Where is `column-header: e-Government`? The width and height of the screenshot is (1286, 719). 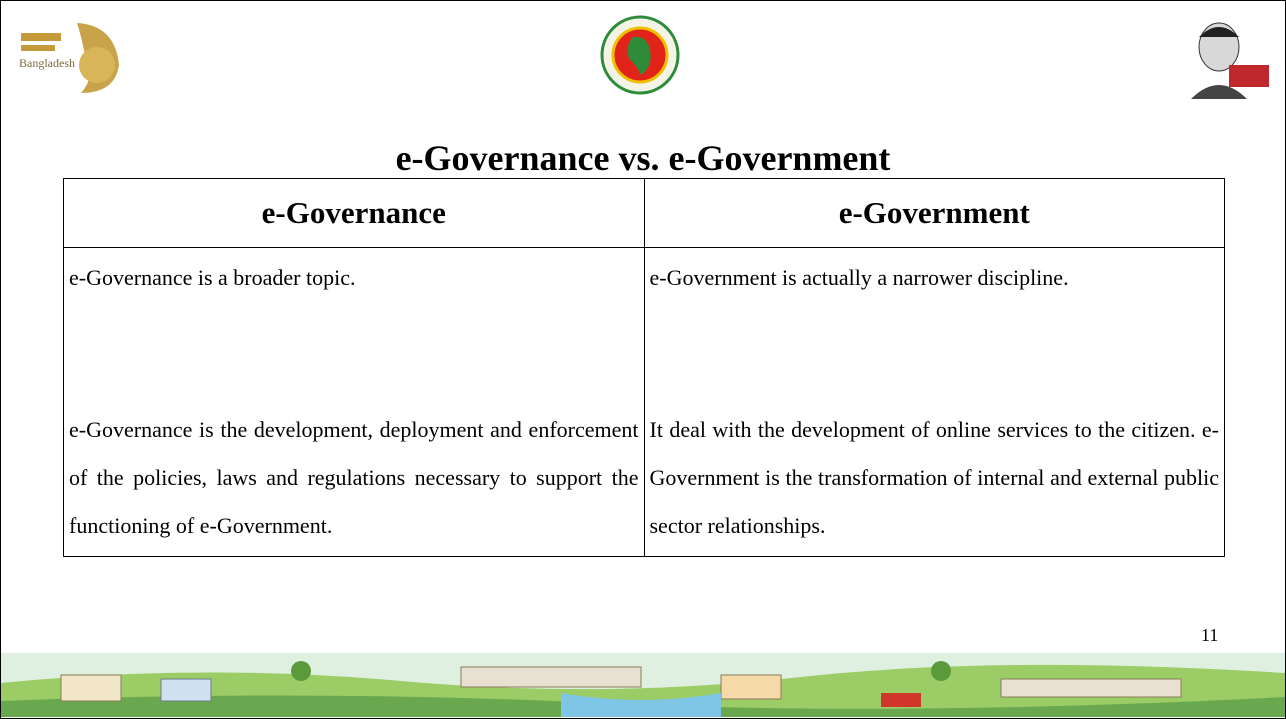 column-header: e-Government is located at coordinates (934, 213).